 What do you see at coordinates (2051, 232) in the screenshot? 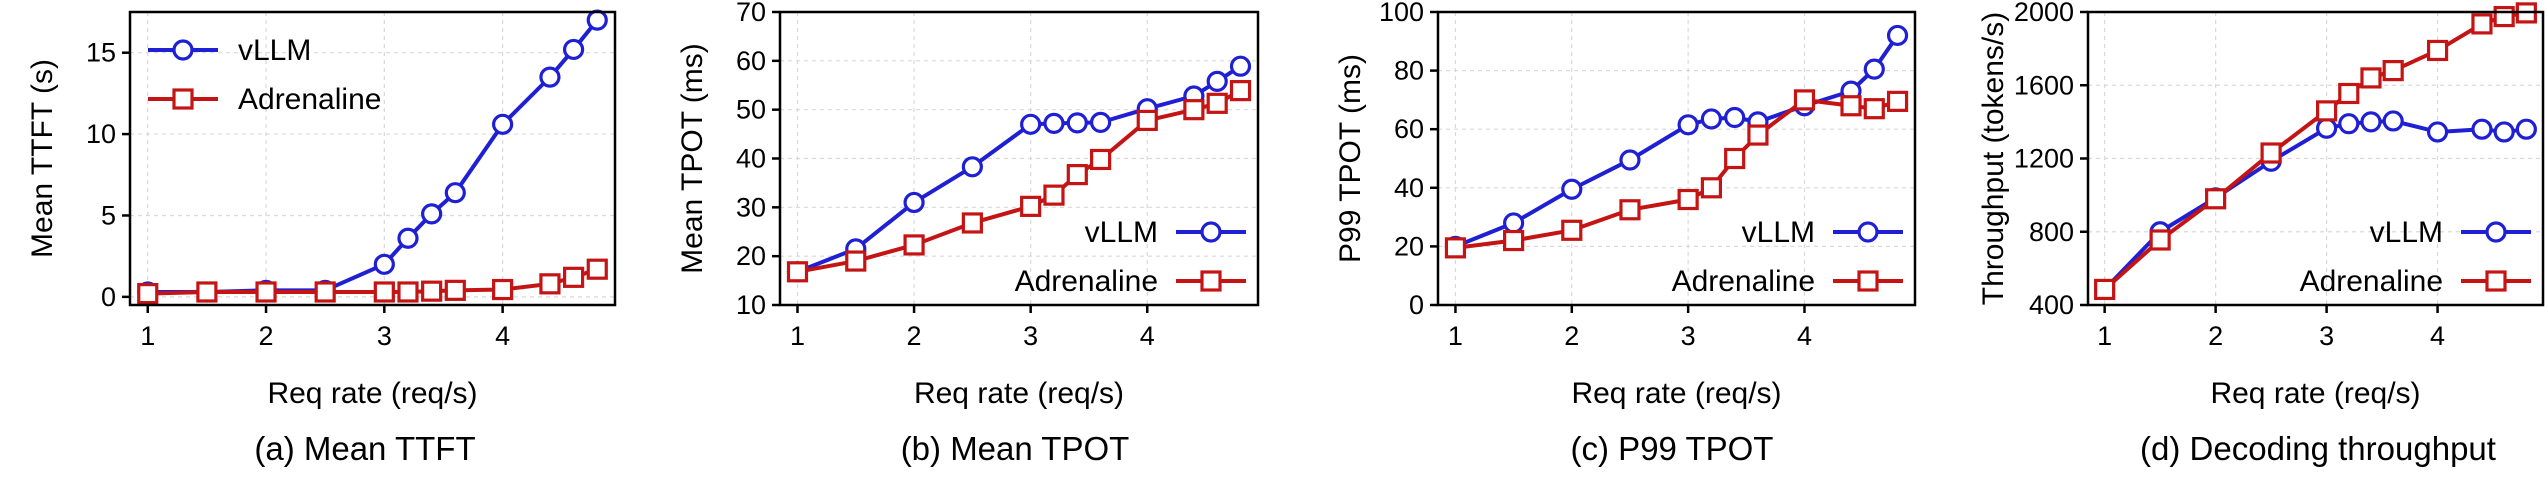
I see `y-tick-label: 800` at bounding box center [2051, 232].